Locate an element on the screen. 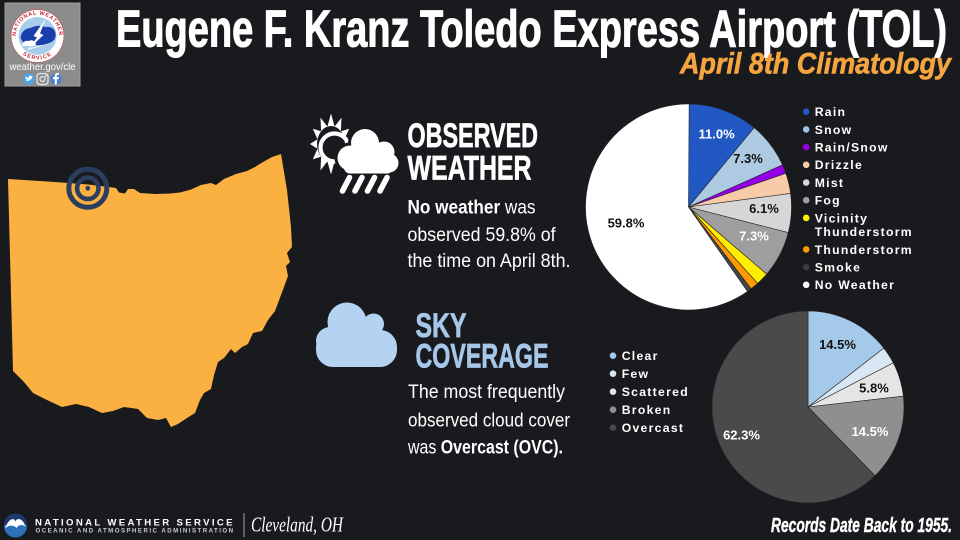 This screenshot has height=540, width=960. svg-text: 6.1% is located at coordinates (764, 208).